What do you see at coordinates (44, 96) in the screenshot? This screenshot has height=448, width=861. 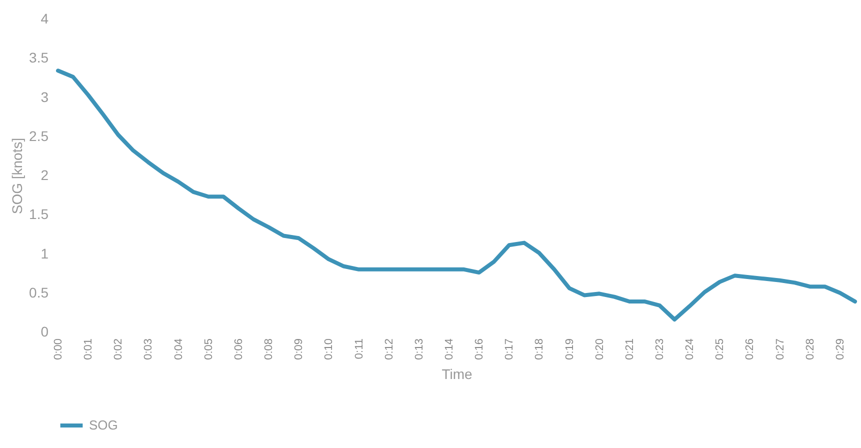 I see `y-tick-label: 3` at bounding box center [44, 96].